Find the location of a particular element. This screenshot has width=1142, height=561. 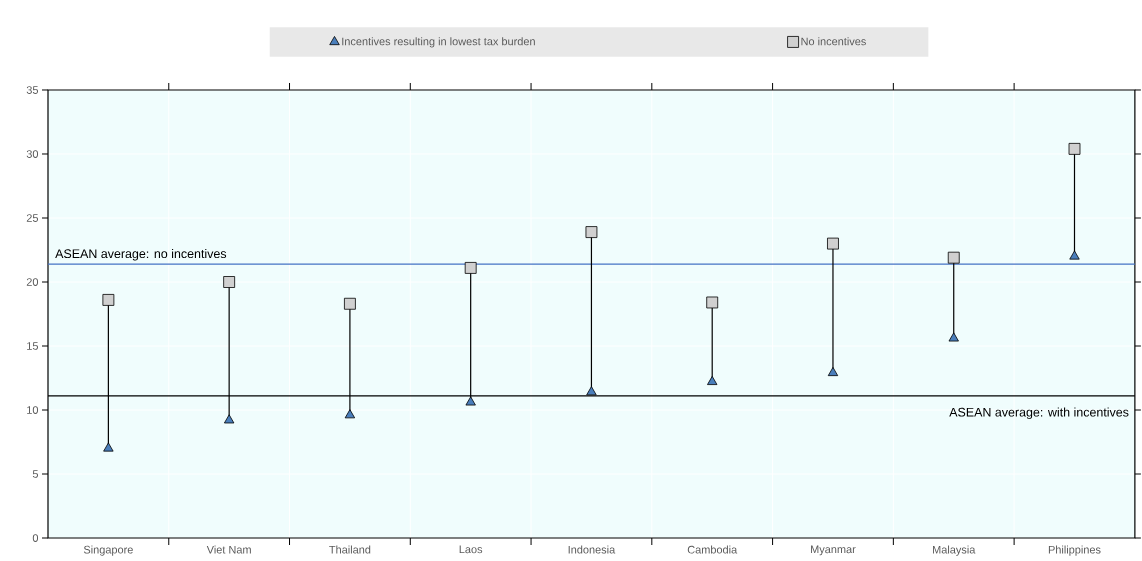

y-tick-label: 30 is located at coordinates (32, 154).